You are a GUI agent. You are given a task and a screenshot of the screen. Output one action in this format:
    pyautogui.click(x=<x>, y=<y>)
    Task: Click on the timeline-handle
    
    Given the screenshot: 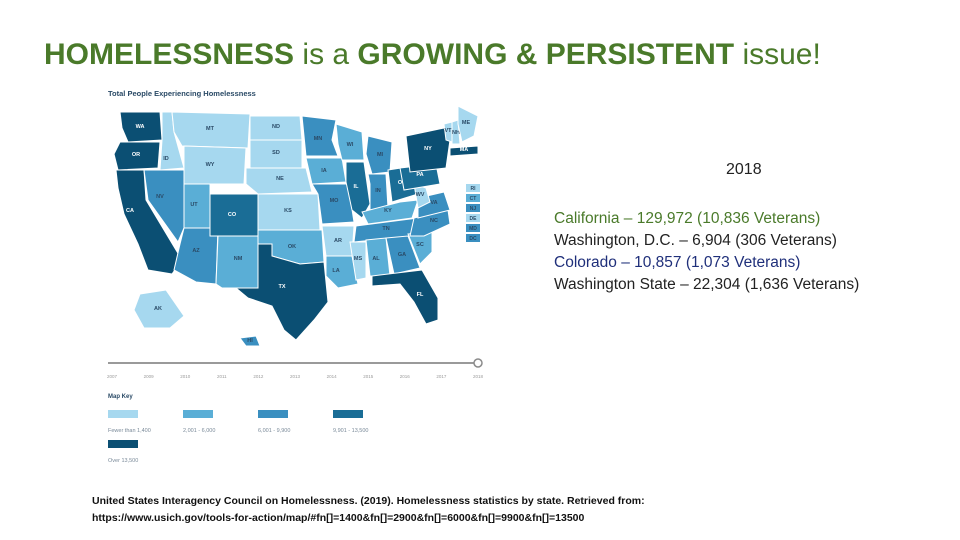 What is the action you would take?
    pyautogui.click(x=478, y=363)
    